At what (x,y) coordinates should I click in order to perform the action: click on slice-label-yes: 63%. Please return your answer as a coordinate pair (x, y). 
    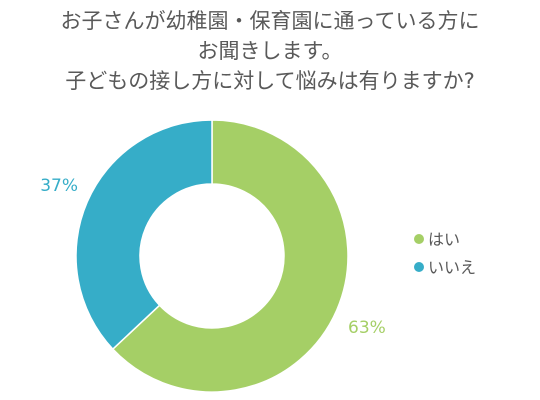
    Looking at the image, I should click on (367, 328).